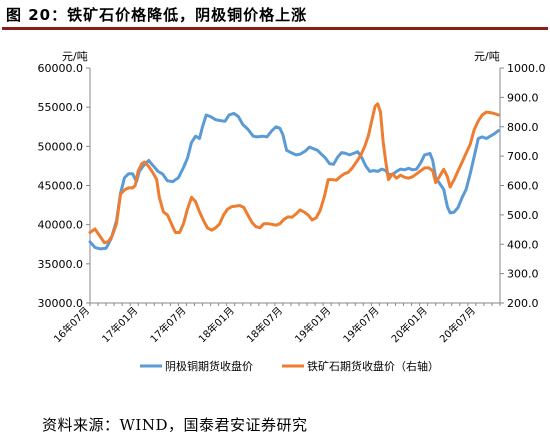 The image size is (550, 444). Describe the element at coordinates (119, 324) in the screenshot. I see `x-tick-label: 17年01月` at that location.